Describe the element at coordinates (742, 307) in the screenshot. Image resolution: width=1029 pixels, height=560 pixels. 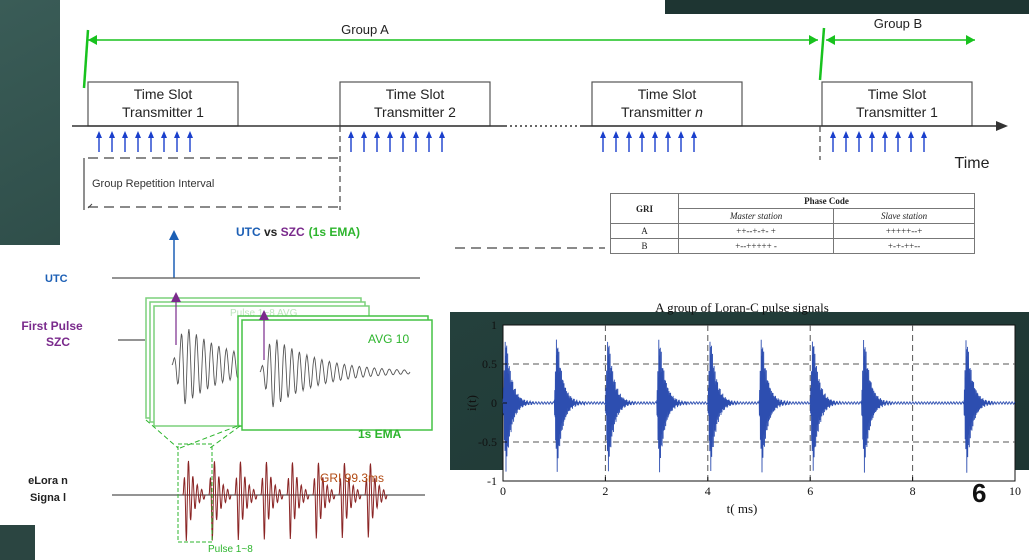
I see `chart-title: A group of Loran-C pulse signals` at that location.